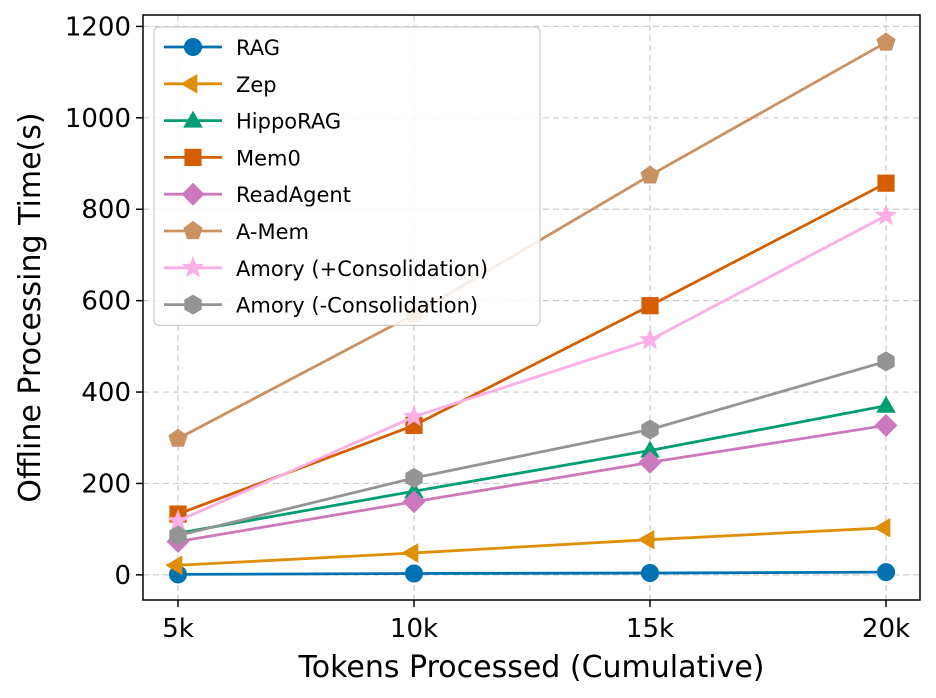 The image size is (936, 698). I want to click on y-tick-label: 1200, so click(98, 27).